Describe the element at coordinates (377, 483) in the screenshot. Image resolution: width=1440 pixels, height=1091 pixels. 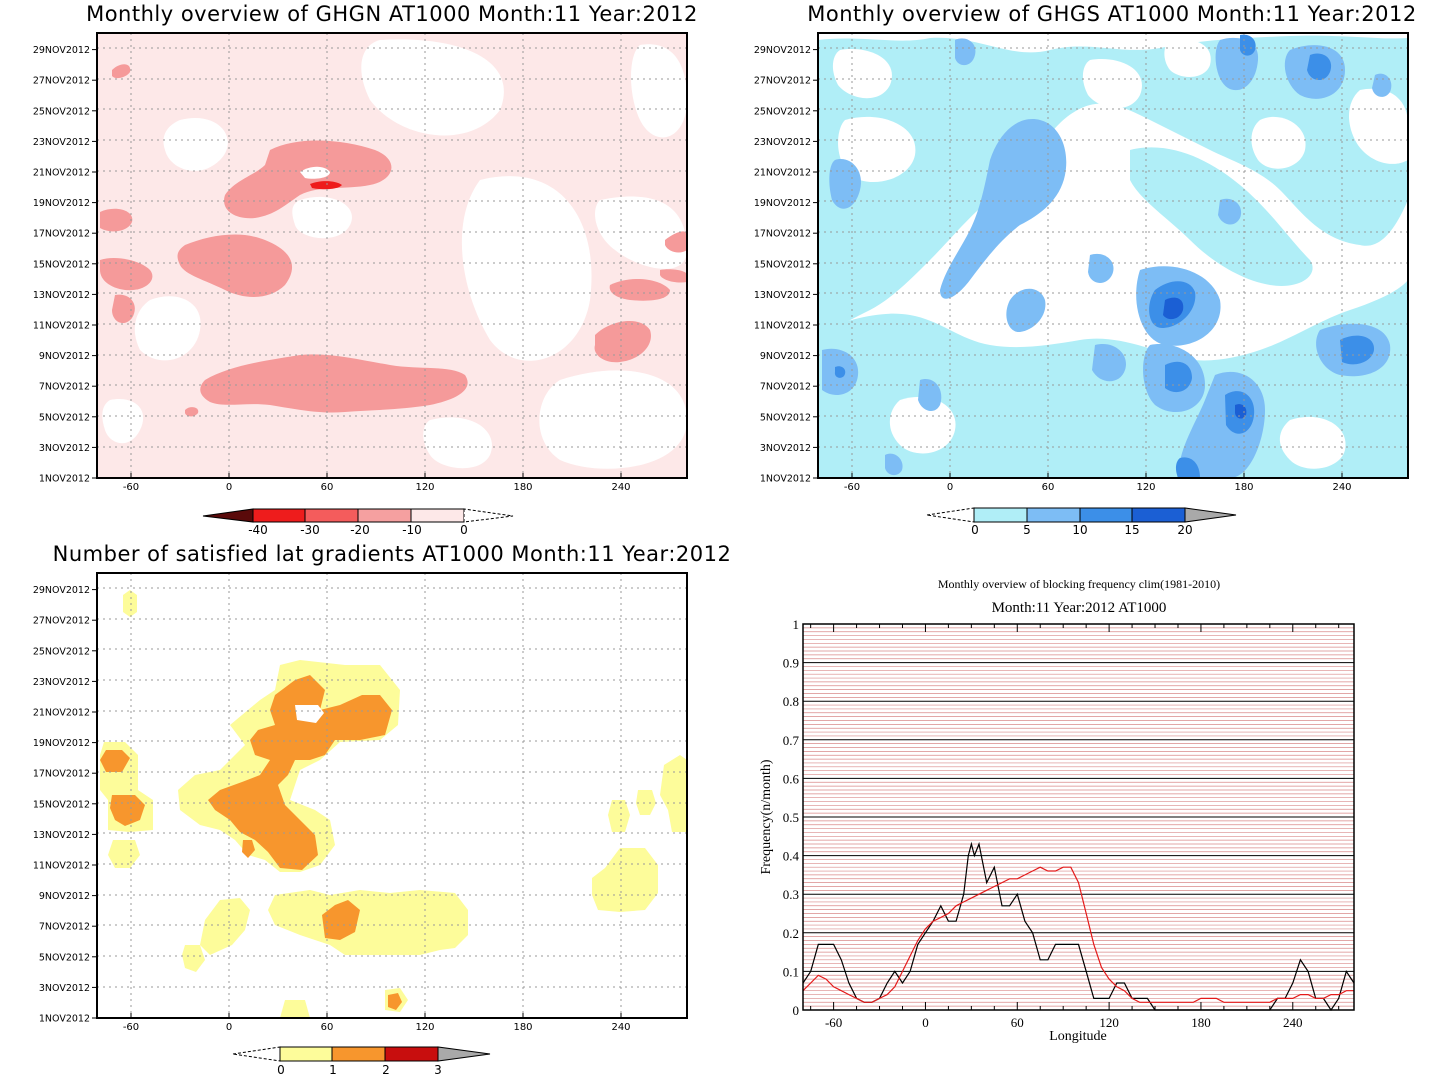
I see `ghgn-x-axis: -60 0 60 120 180 240` at that location.